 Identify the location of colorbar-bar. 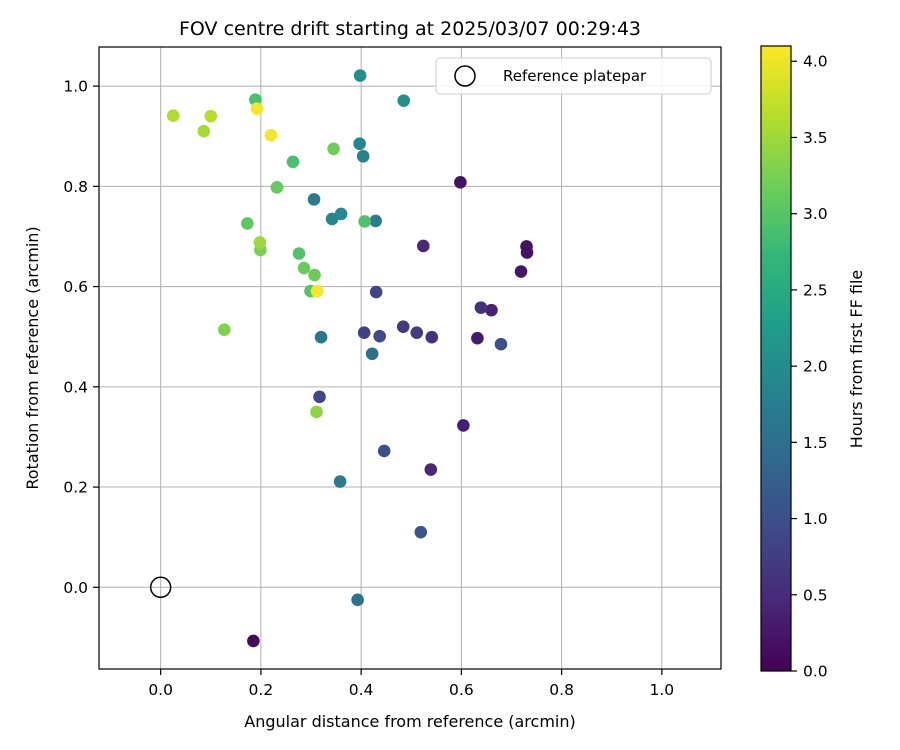
(776, 358).